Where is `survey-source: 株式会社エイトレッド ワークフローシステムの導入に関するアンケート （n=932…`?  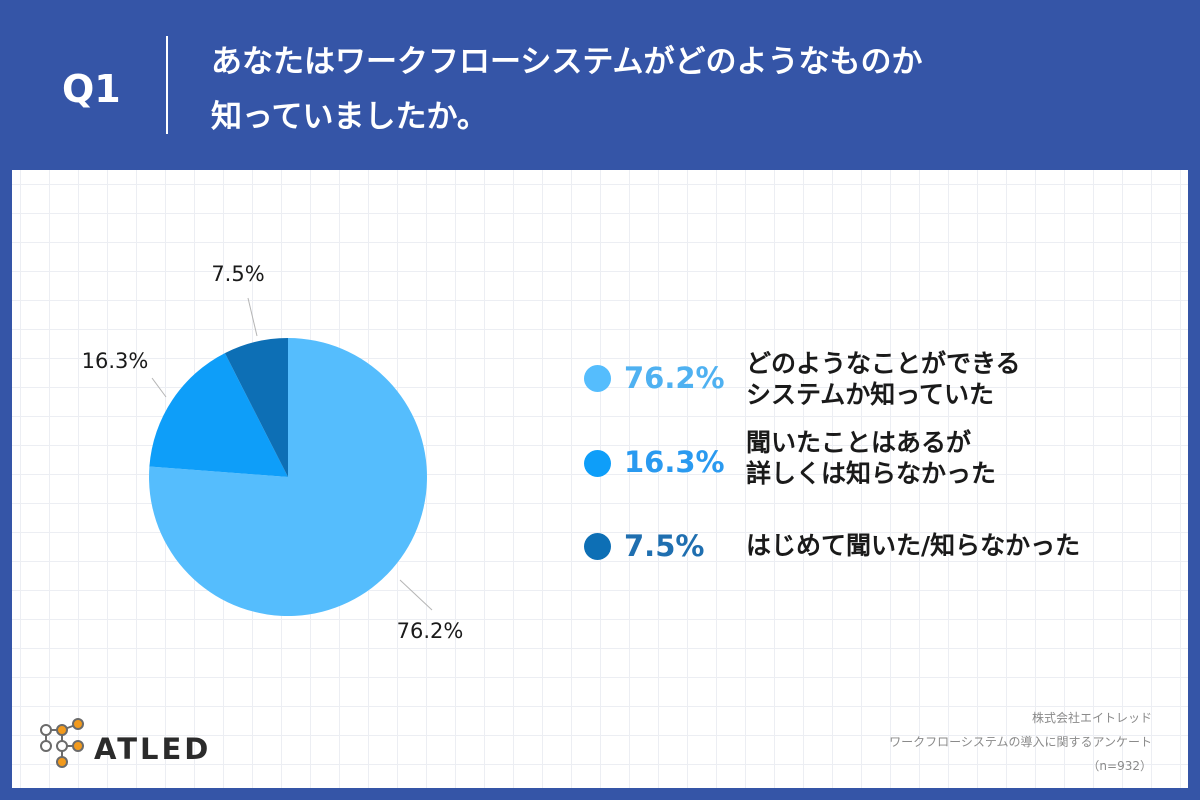
survey-source: 株式会社エイトレッド ワークフローシステムの導入に関するアンケート （n=932… is located at coordinates (1020, 742).